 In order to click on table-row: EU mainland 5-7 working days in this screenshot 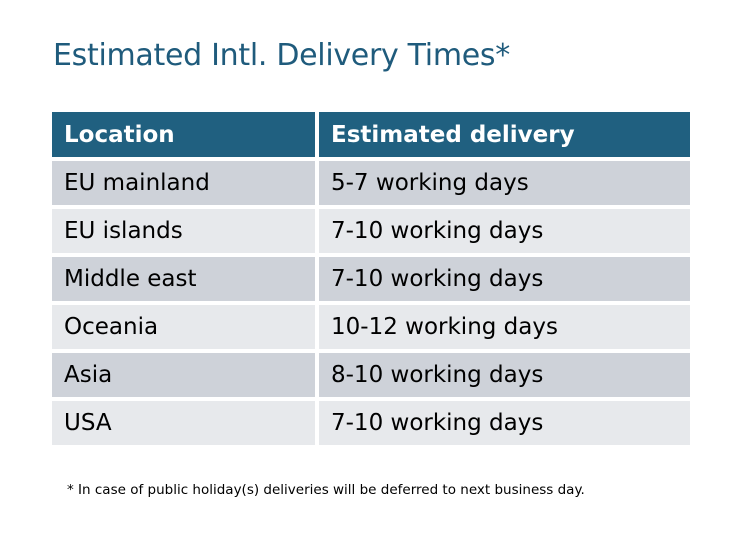, I will do `click(371, 183)`.